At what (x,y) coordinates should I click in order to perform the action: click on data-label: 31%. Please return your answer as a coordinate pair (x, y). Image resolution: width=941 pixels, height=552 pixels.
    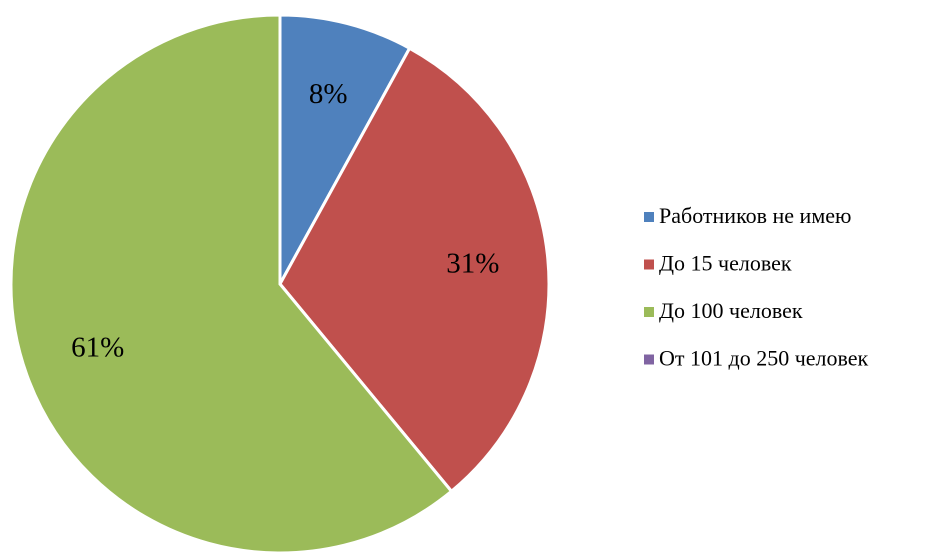
    Looking at the image, I should click on (472, 263).